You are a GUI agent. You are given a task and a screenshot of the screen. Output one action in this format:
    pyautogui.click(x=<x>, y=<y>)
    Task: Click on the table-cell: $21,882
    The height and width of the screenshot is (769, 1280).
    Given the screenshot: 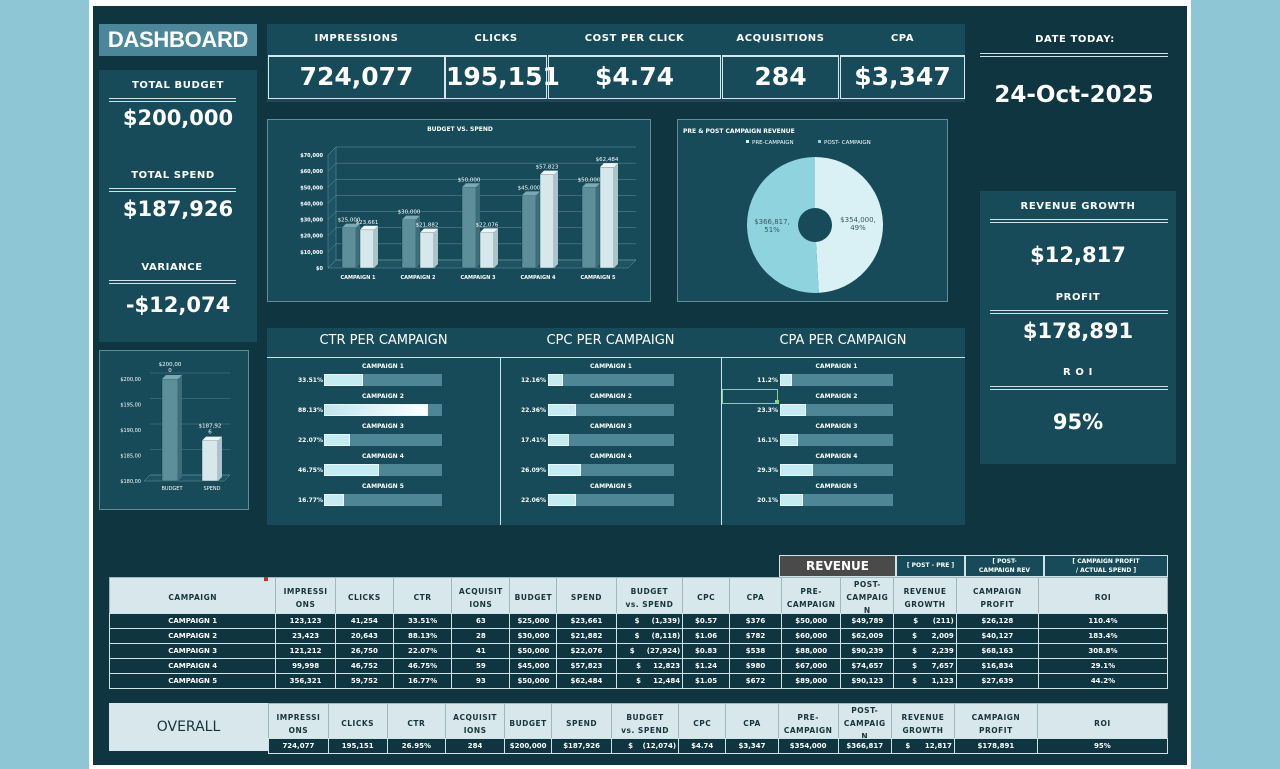 What is the action you would take?
    pyautogui.click(x=586, y=636)
    